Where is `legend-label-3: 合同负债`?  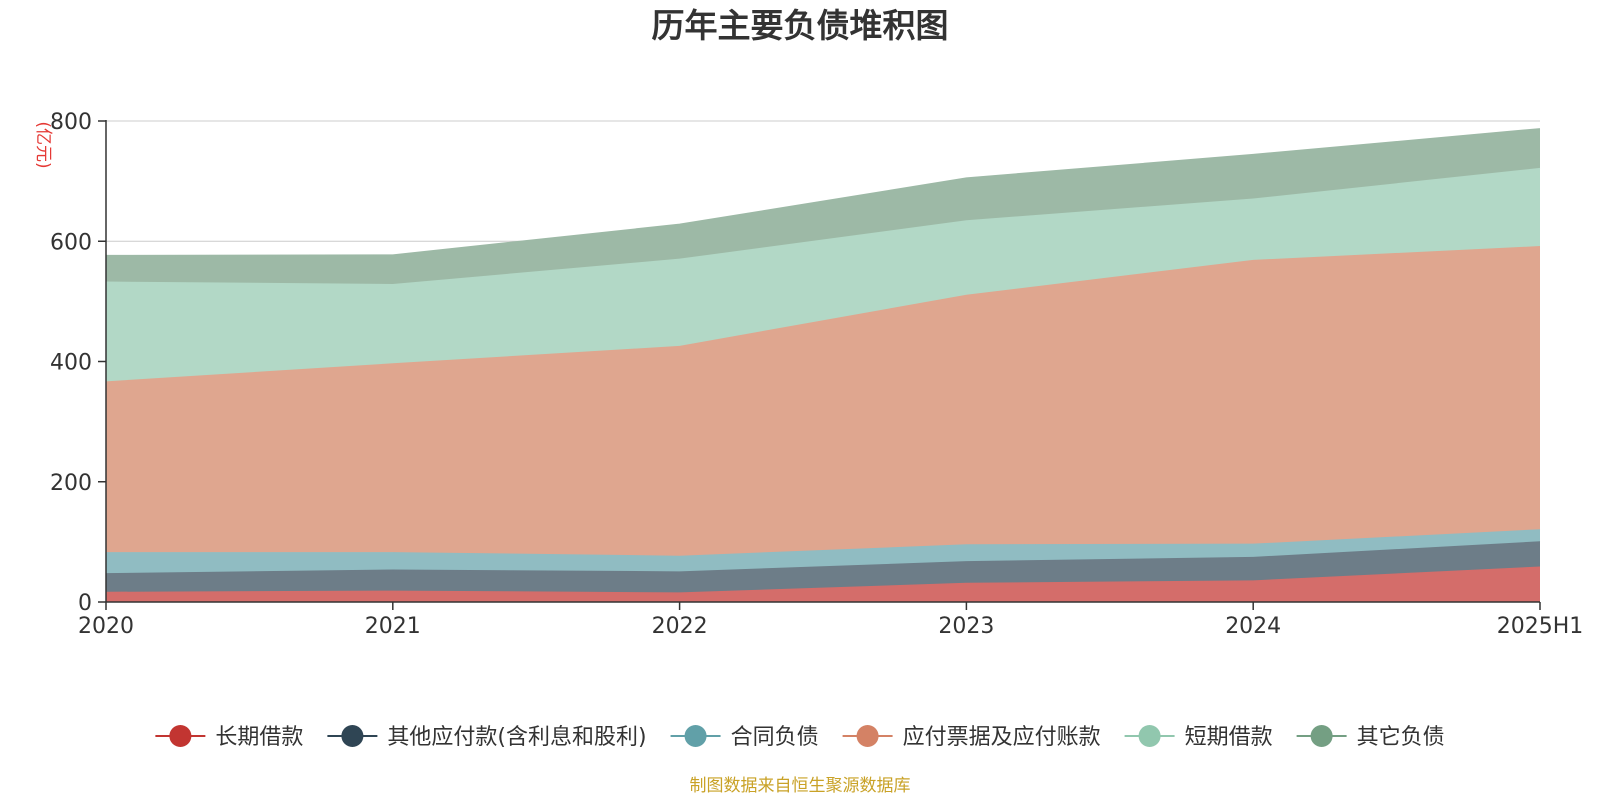
legend-label-3: 合同负债 is located at coordinates (775, 737).